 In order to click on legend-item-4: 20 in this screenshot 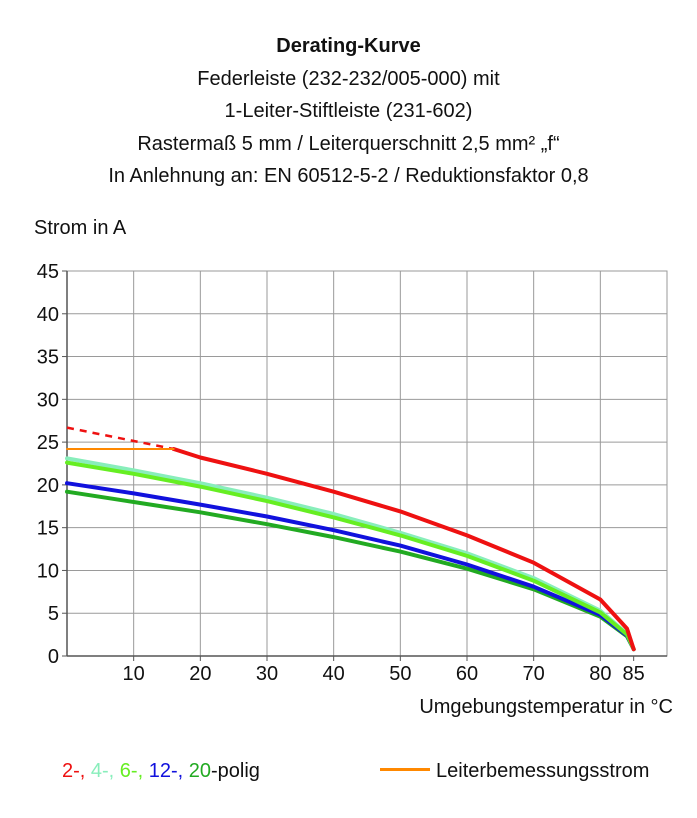, I will do `click(197, 771)`.